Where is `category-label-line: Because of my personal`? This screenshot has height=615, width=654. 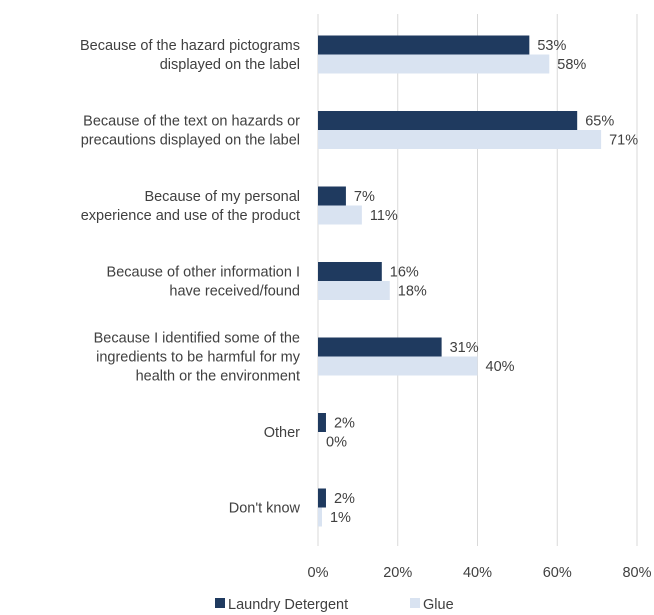
category-label-line: Because of my personal is located at coordinates (222, 197).